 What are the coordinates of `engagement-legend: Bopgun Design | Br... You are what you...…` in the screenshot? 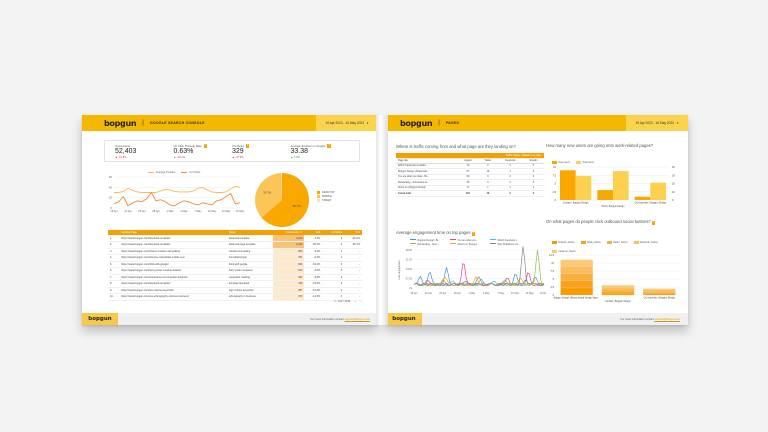 It's located at (461, 242).